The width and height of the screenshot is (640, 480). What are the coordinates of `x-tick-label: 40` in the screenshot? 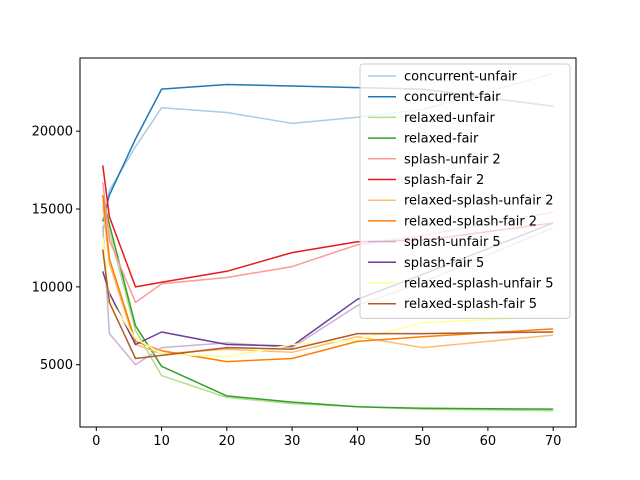 It's located at (357, 441).